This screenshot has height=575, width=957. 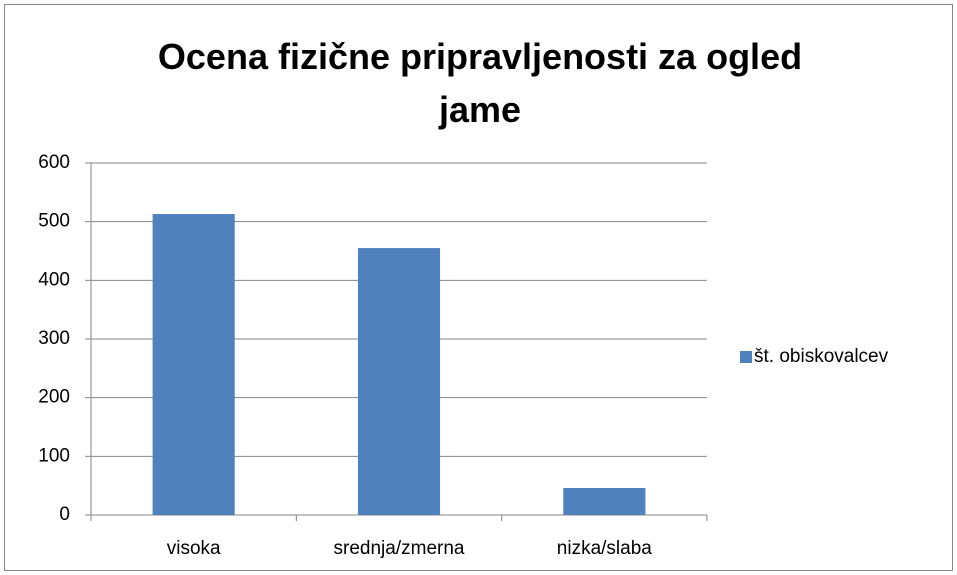 I want to click on y-tick-label: 0, so click(x=64, y=514).